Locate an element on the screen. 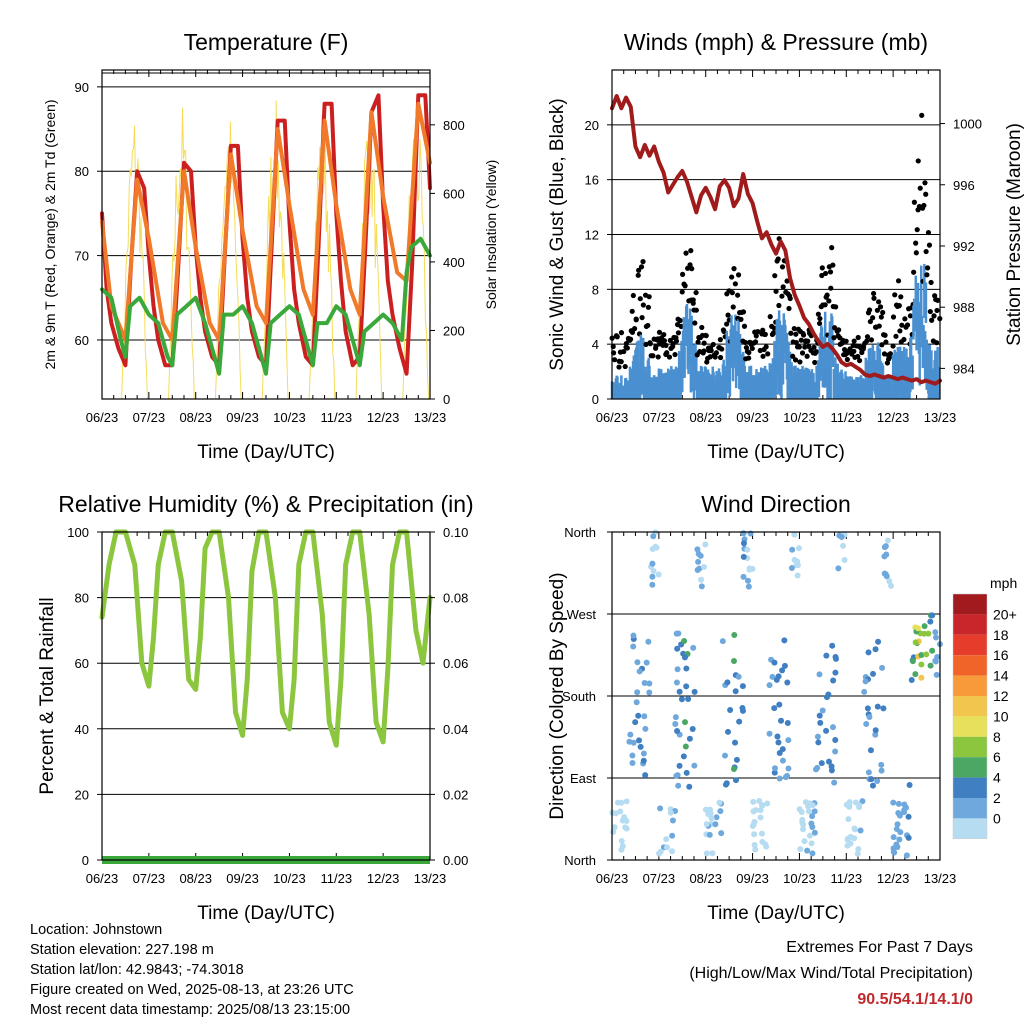 This screenshot has width=1024, height=1024. y-tick-label-2-5: 100 is located at coordinates (78, 532).